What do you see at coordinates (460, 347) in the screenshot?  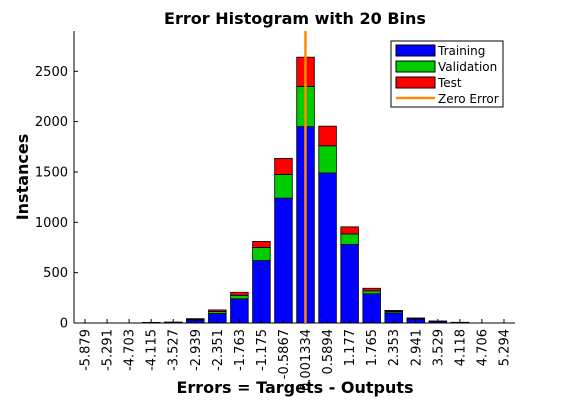 I see `x-tick-label-17: 4.118` at bounding box center [460, 347].